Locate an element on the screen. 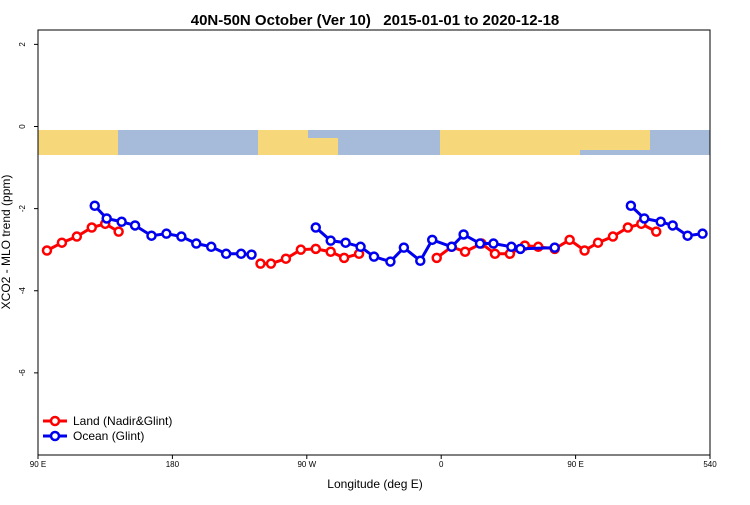 This screenshot has height=505, width=750. y-tick-label: 0 is located at coordinates (22, 126).